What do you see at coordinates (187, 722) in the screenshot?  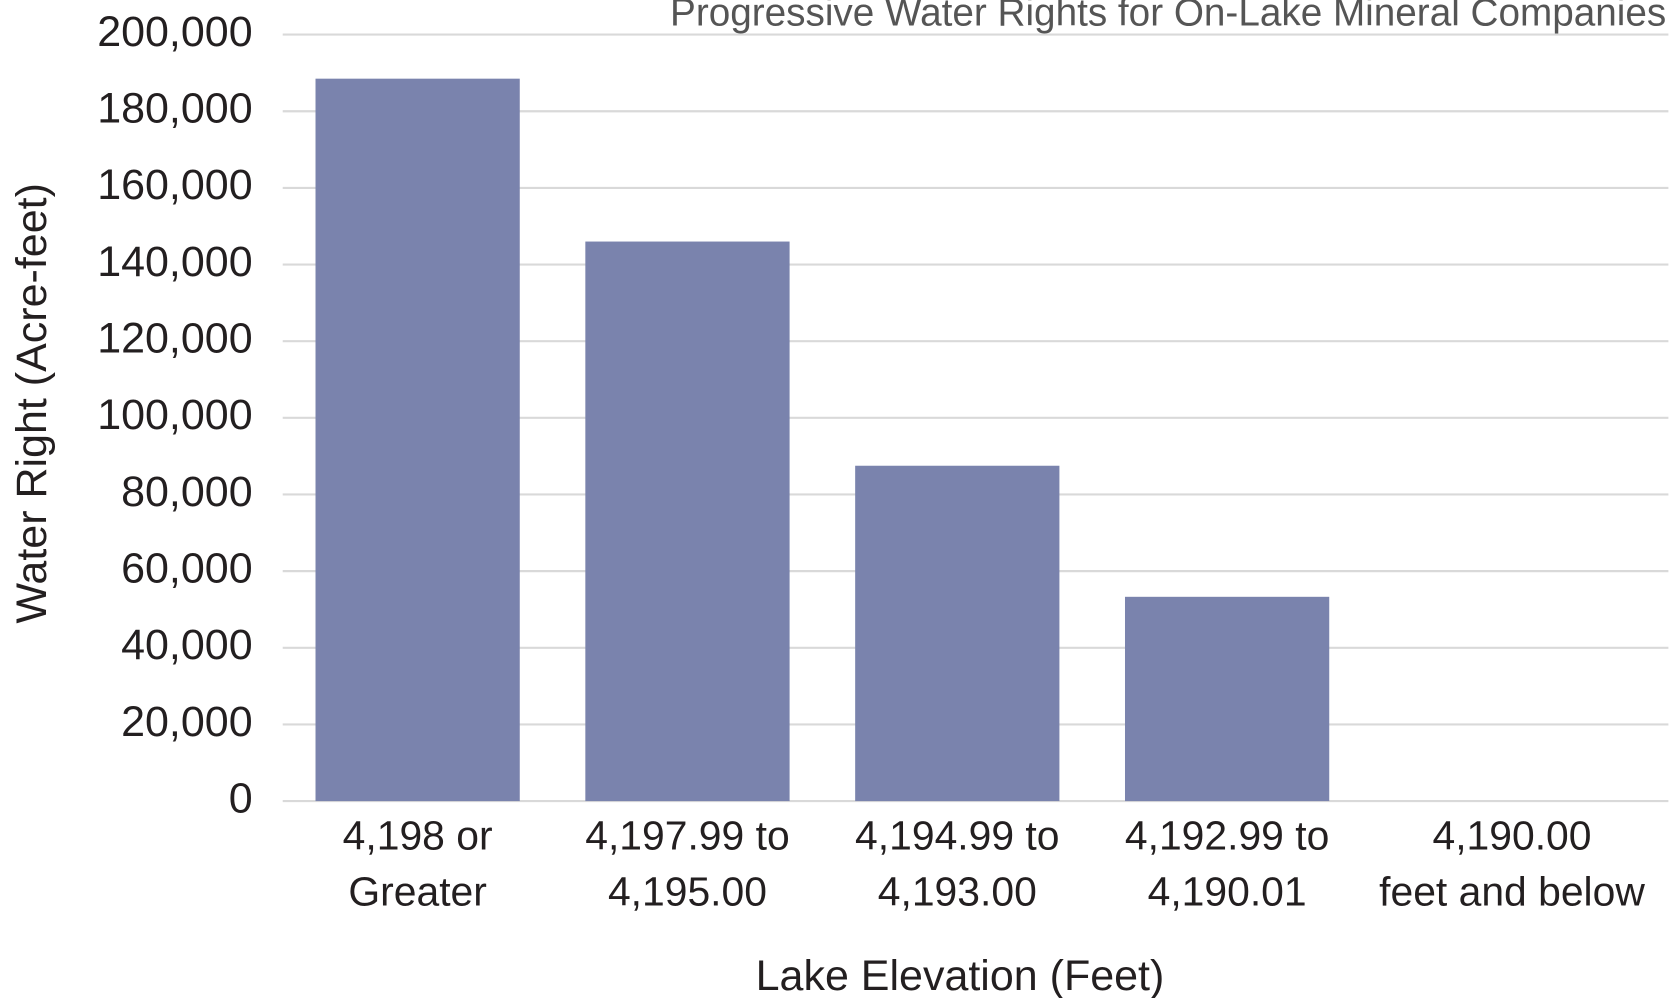 I see `y-tick-label: 20,000` at bounding box center [187, 722].